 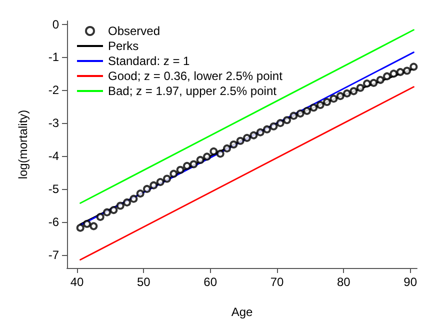 I want to click on y-tick-label: -5, so click(x=54, y=189).